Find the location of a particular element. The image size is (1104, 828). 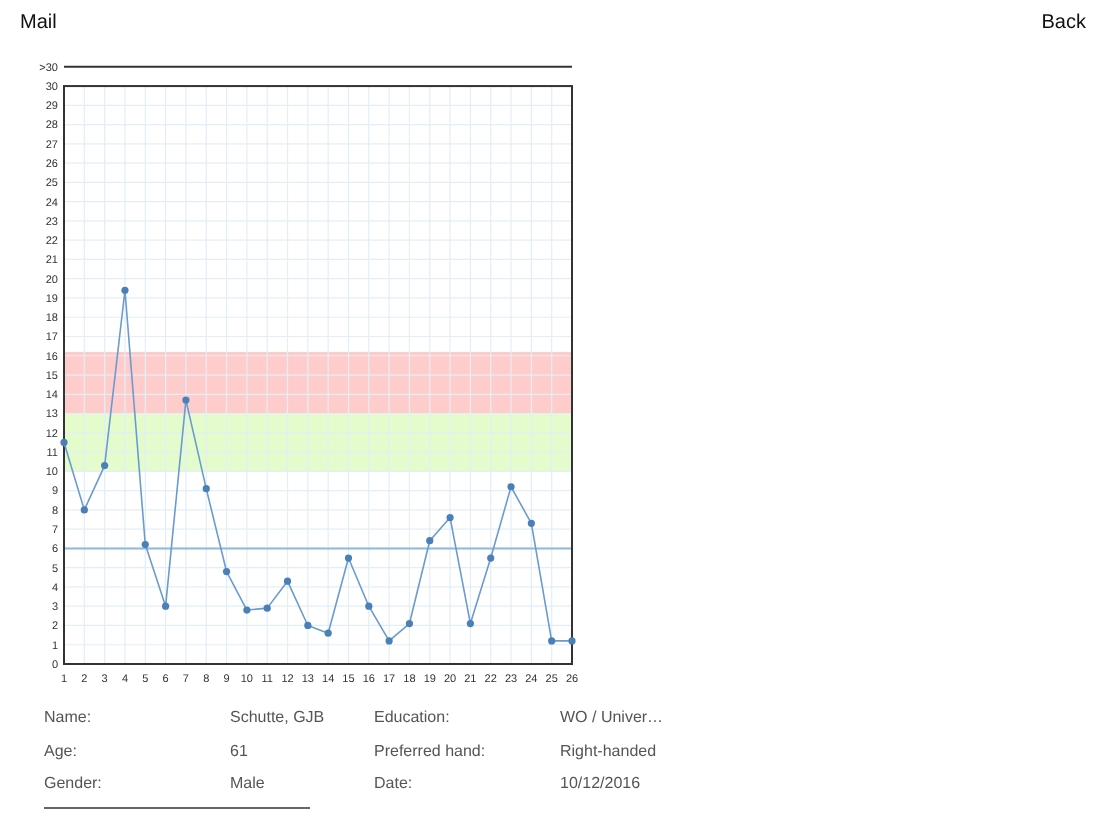

text: Male is located at coordinates (248, 783).